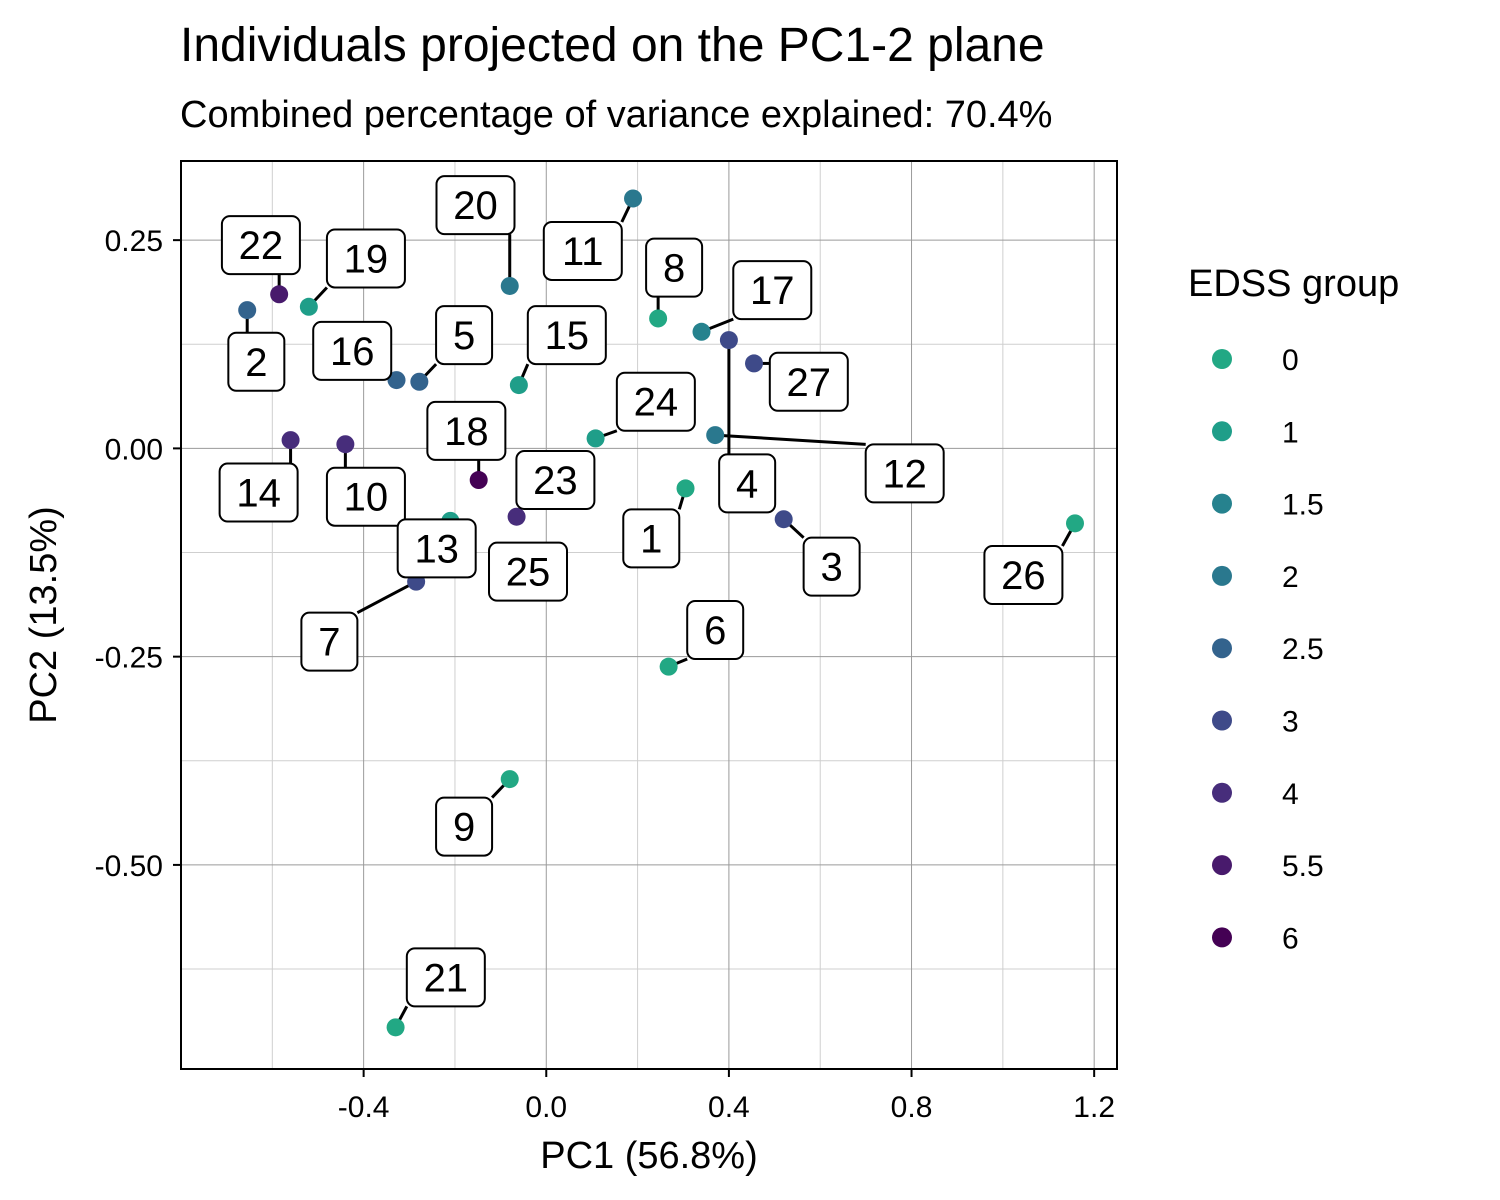 Image resolution: width=1500 pixels, height=1200 pixels. What do you see at coordinates (1293, 284) in the screenshot?
I see `legend-title: EDSS group` at bounding box center [1293, 284].